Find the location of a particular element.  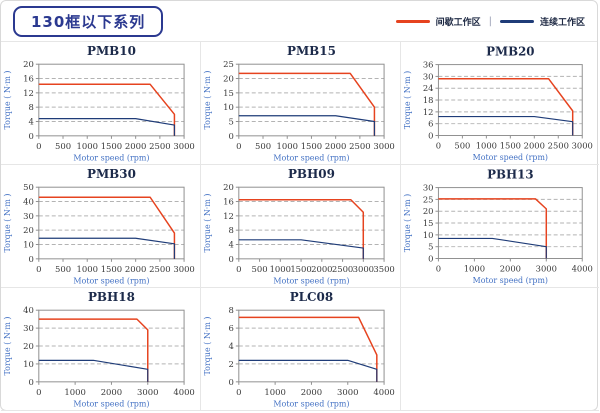

intermittent-line-swatch is located at coordinates (412, 21).